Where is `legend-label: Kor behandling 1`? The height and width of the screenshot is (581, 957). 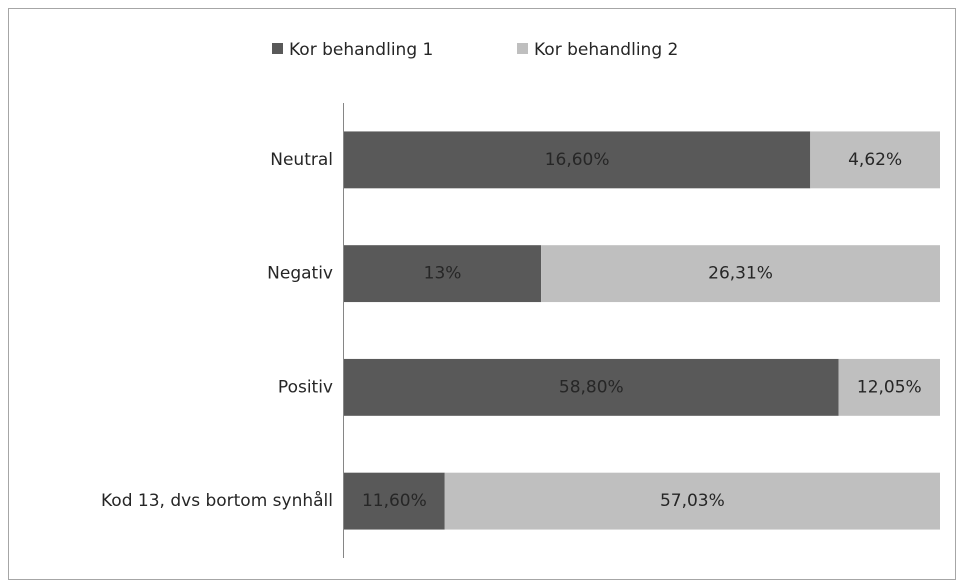
legend-label: Kor behandling 1 is located at coordinates (361, 50).